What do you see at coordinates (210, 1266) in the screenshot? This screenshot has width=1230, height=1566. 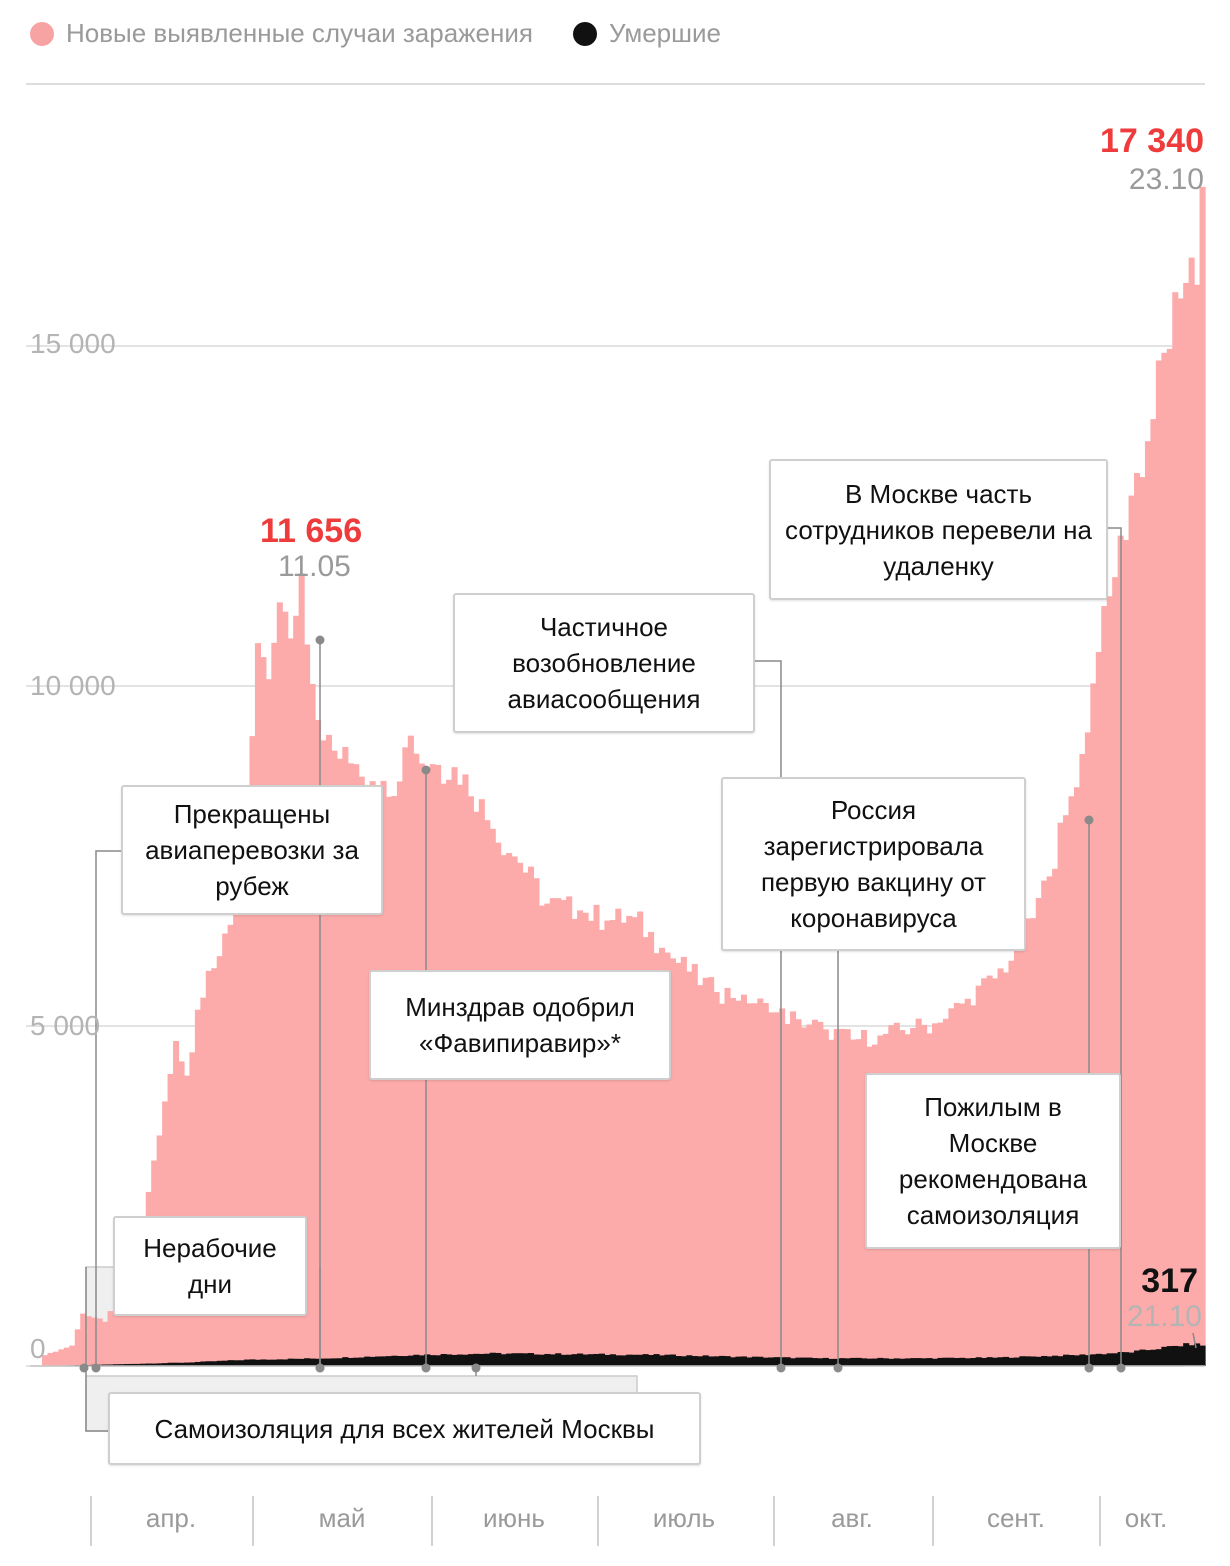 I see `callout-nonworking-days: Нерабочие дни` at bounding box center [210, 1266].